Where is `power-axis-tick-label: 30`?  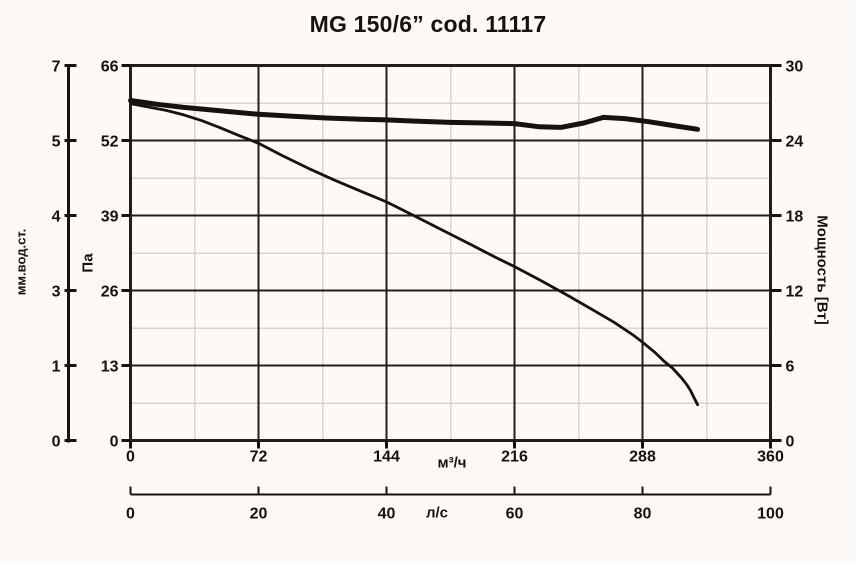 power-axis-tick-label: 30 is located at coordinates (795, 67).